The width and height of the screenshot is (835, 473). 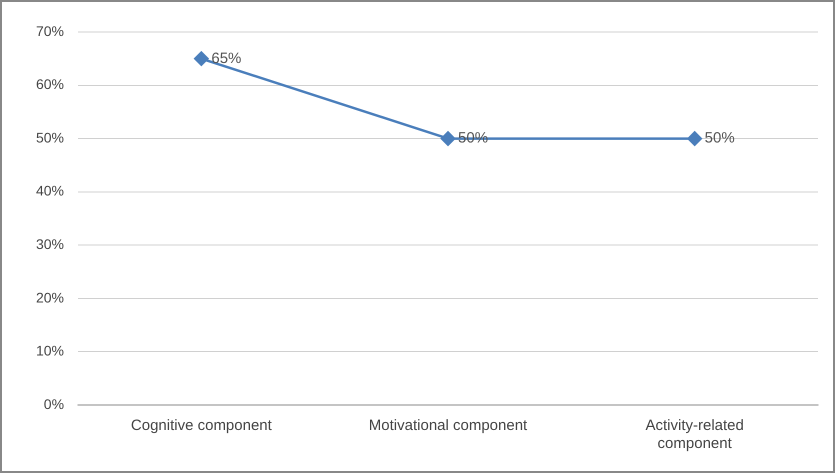 What do you see at coordinates (50, 84) in the screenshot?
I see `y-tick-label: 60%` at bounding box center [50, 84].